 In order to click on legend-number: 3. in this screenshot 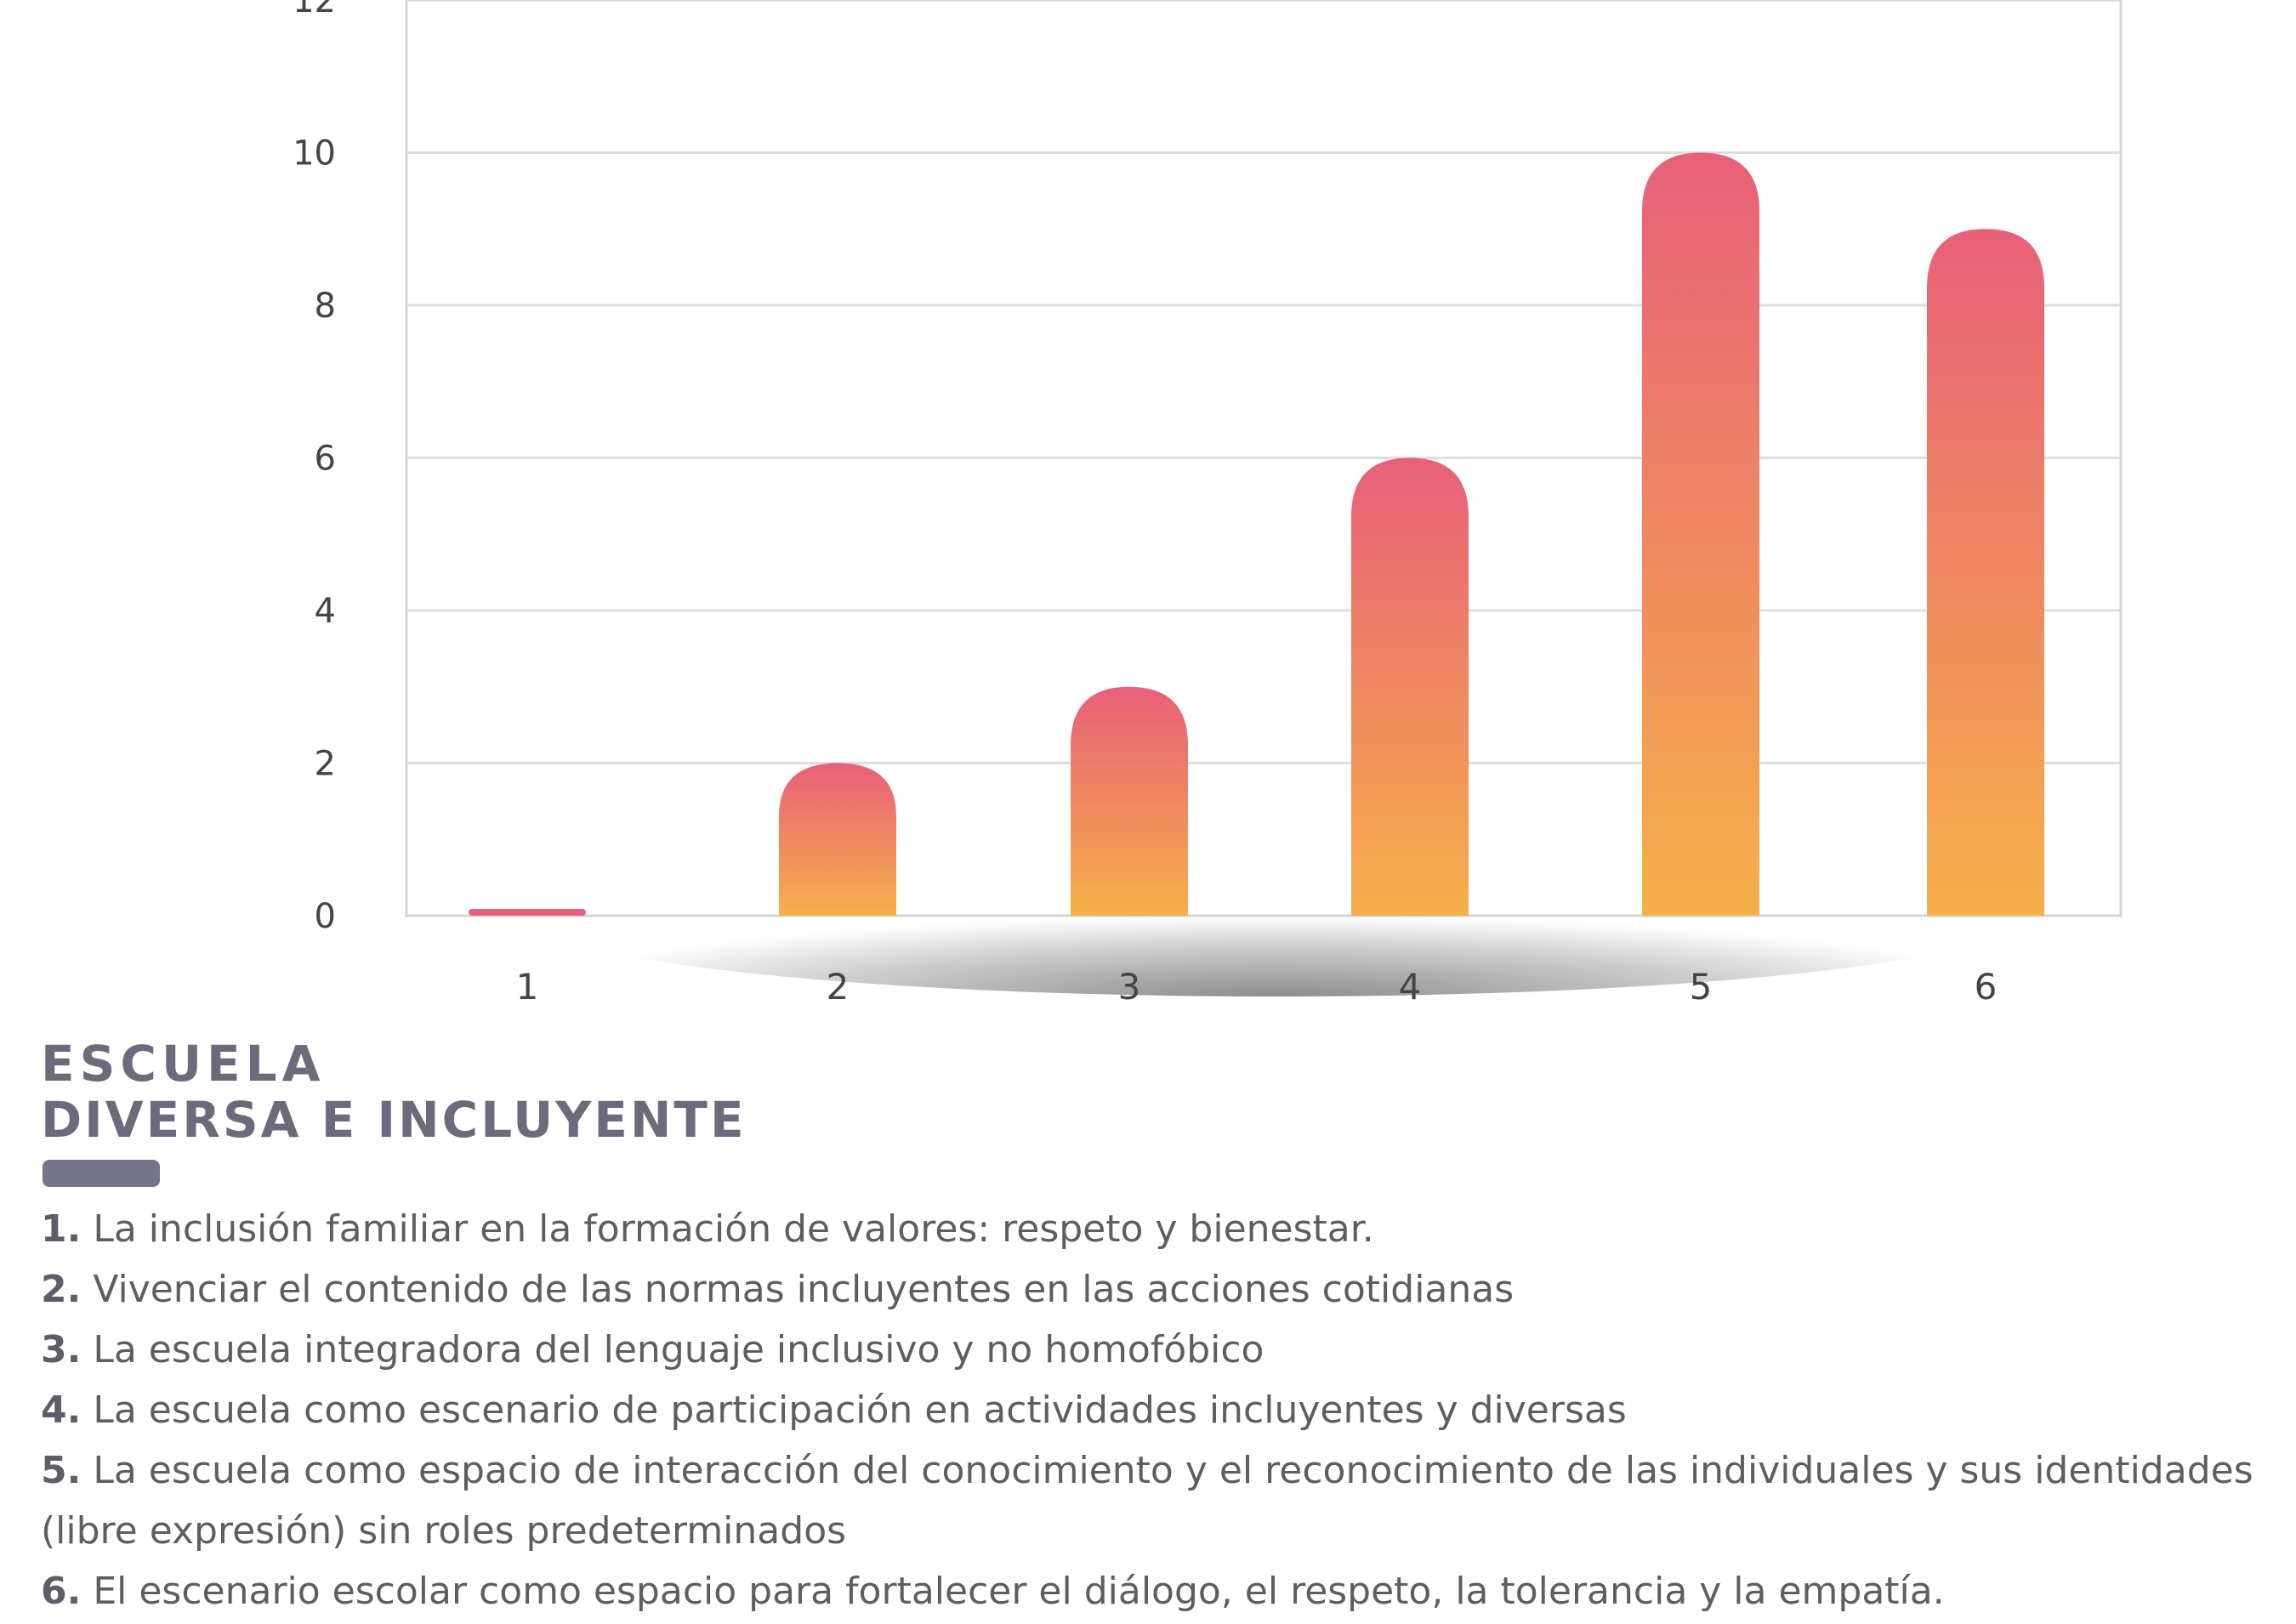, I will do `click(61, 1350)`.